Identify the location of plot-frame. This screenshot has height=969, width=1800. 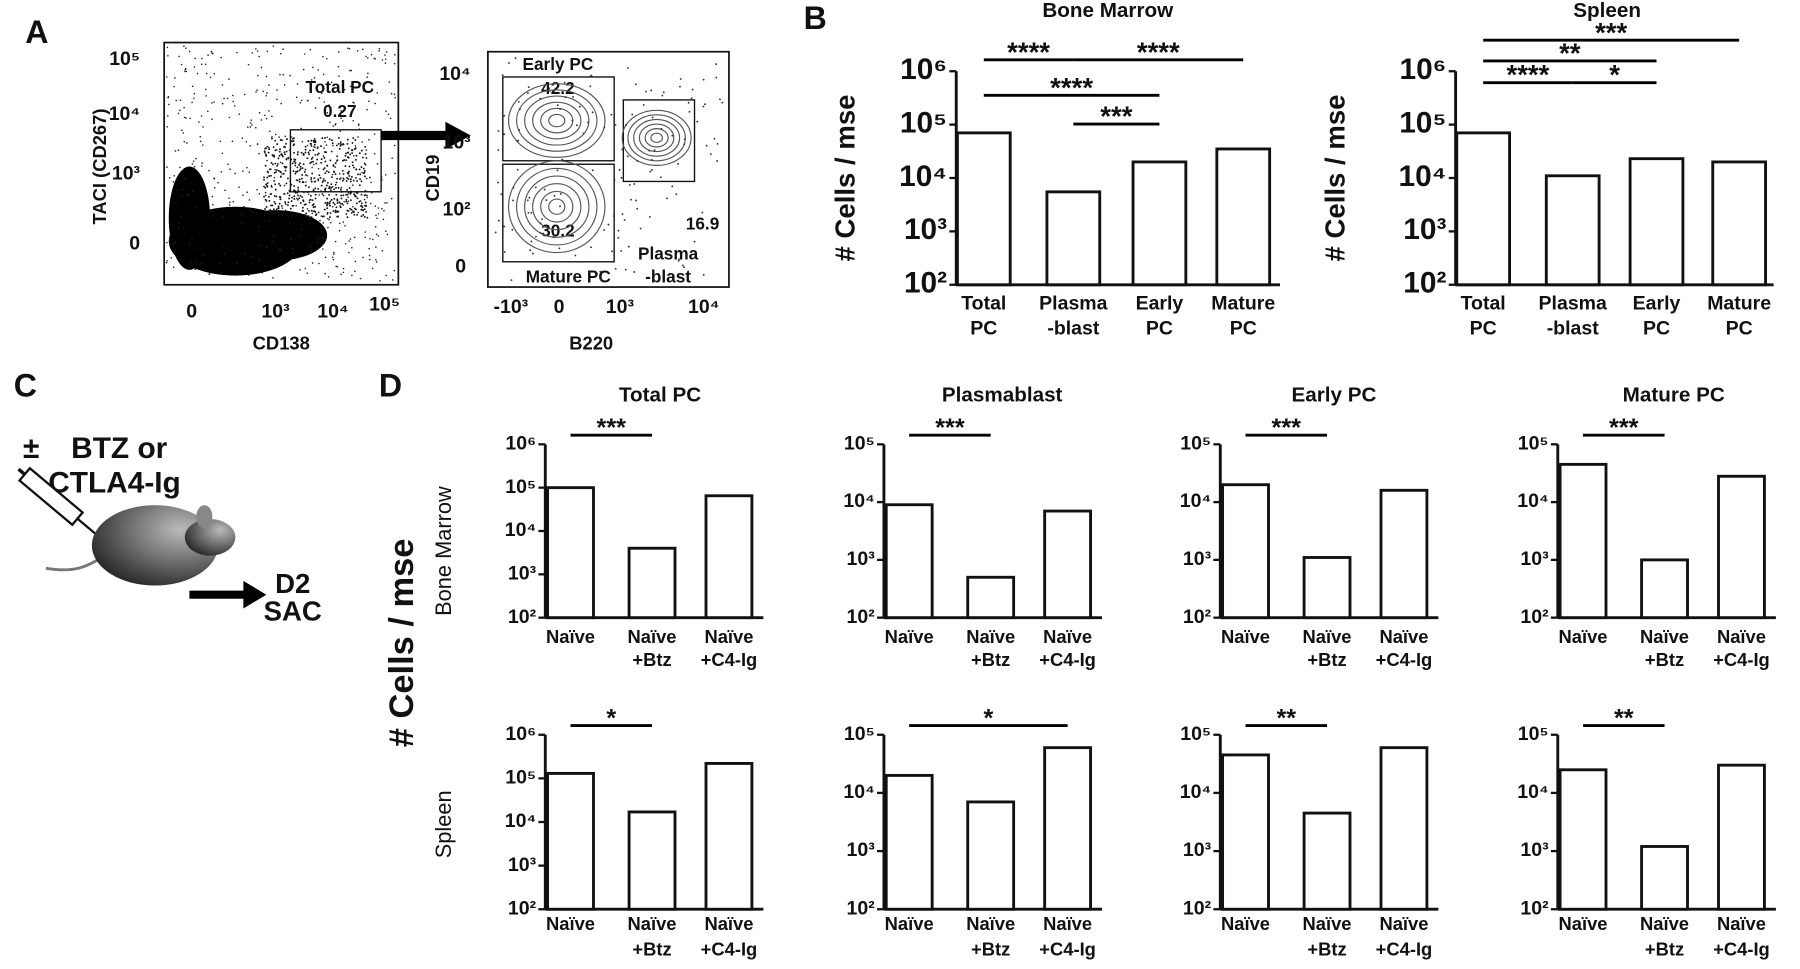
(281, 163).